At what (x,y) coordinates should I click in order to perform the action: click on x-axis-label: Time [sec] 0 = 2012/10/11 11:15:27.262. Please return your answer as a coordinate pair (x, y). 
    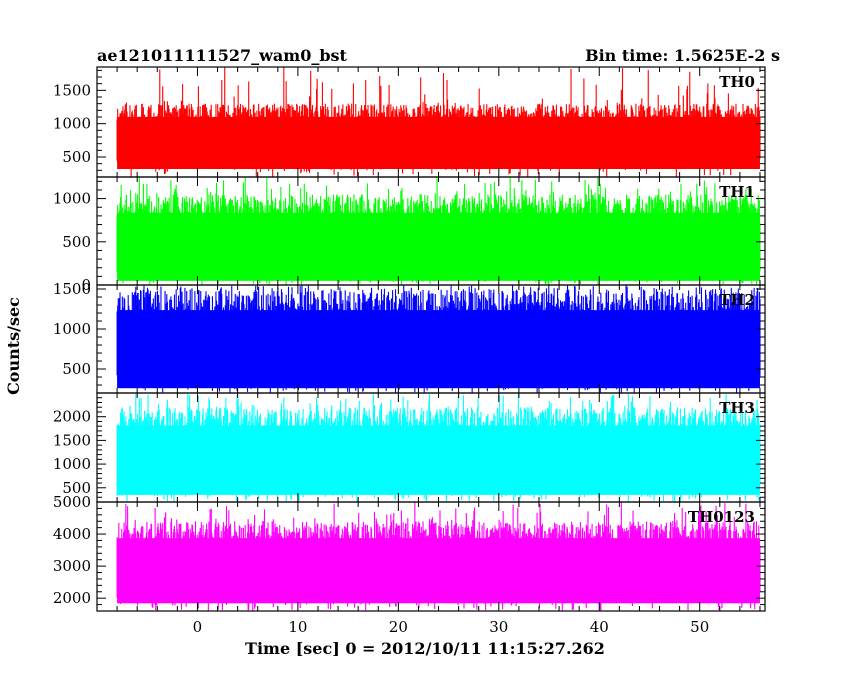
    Looking at the image, I should click on (425, 648).